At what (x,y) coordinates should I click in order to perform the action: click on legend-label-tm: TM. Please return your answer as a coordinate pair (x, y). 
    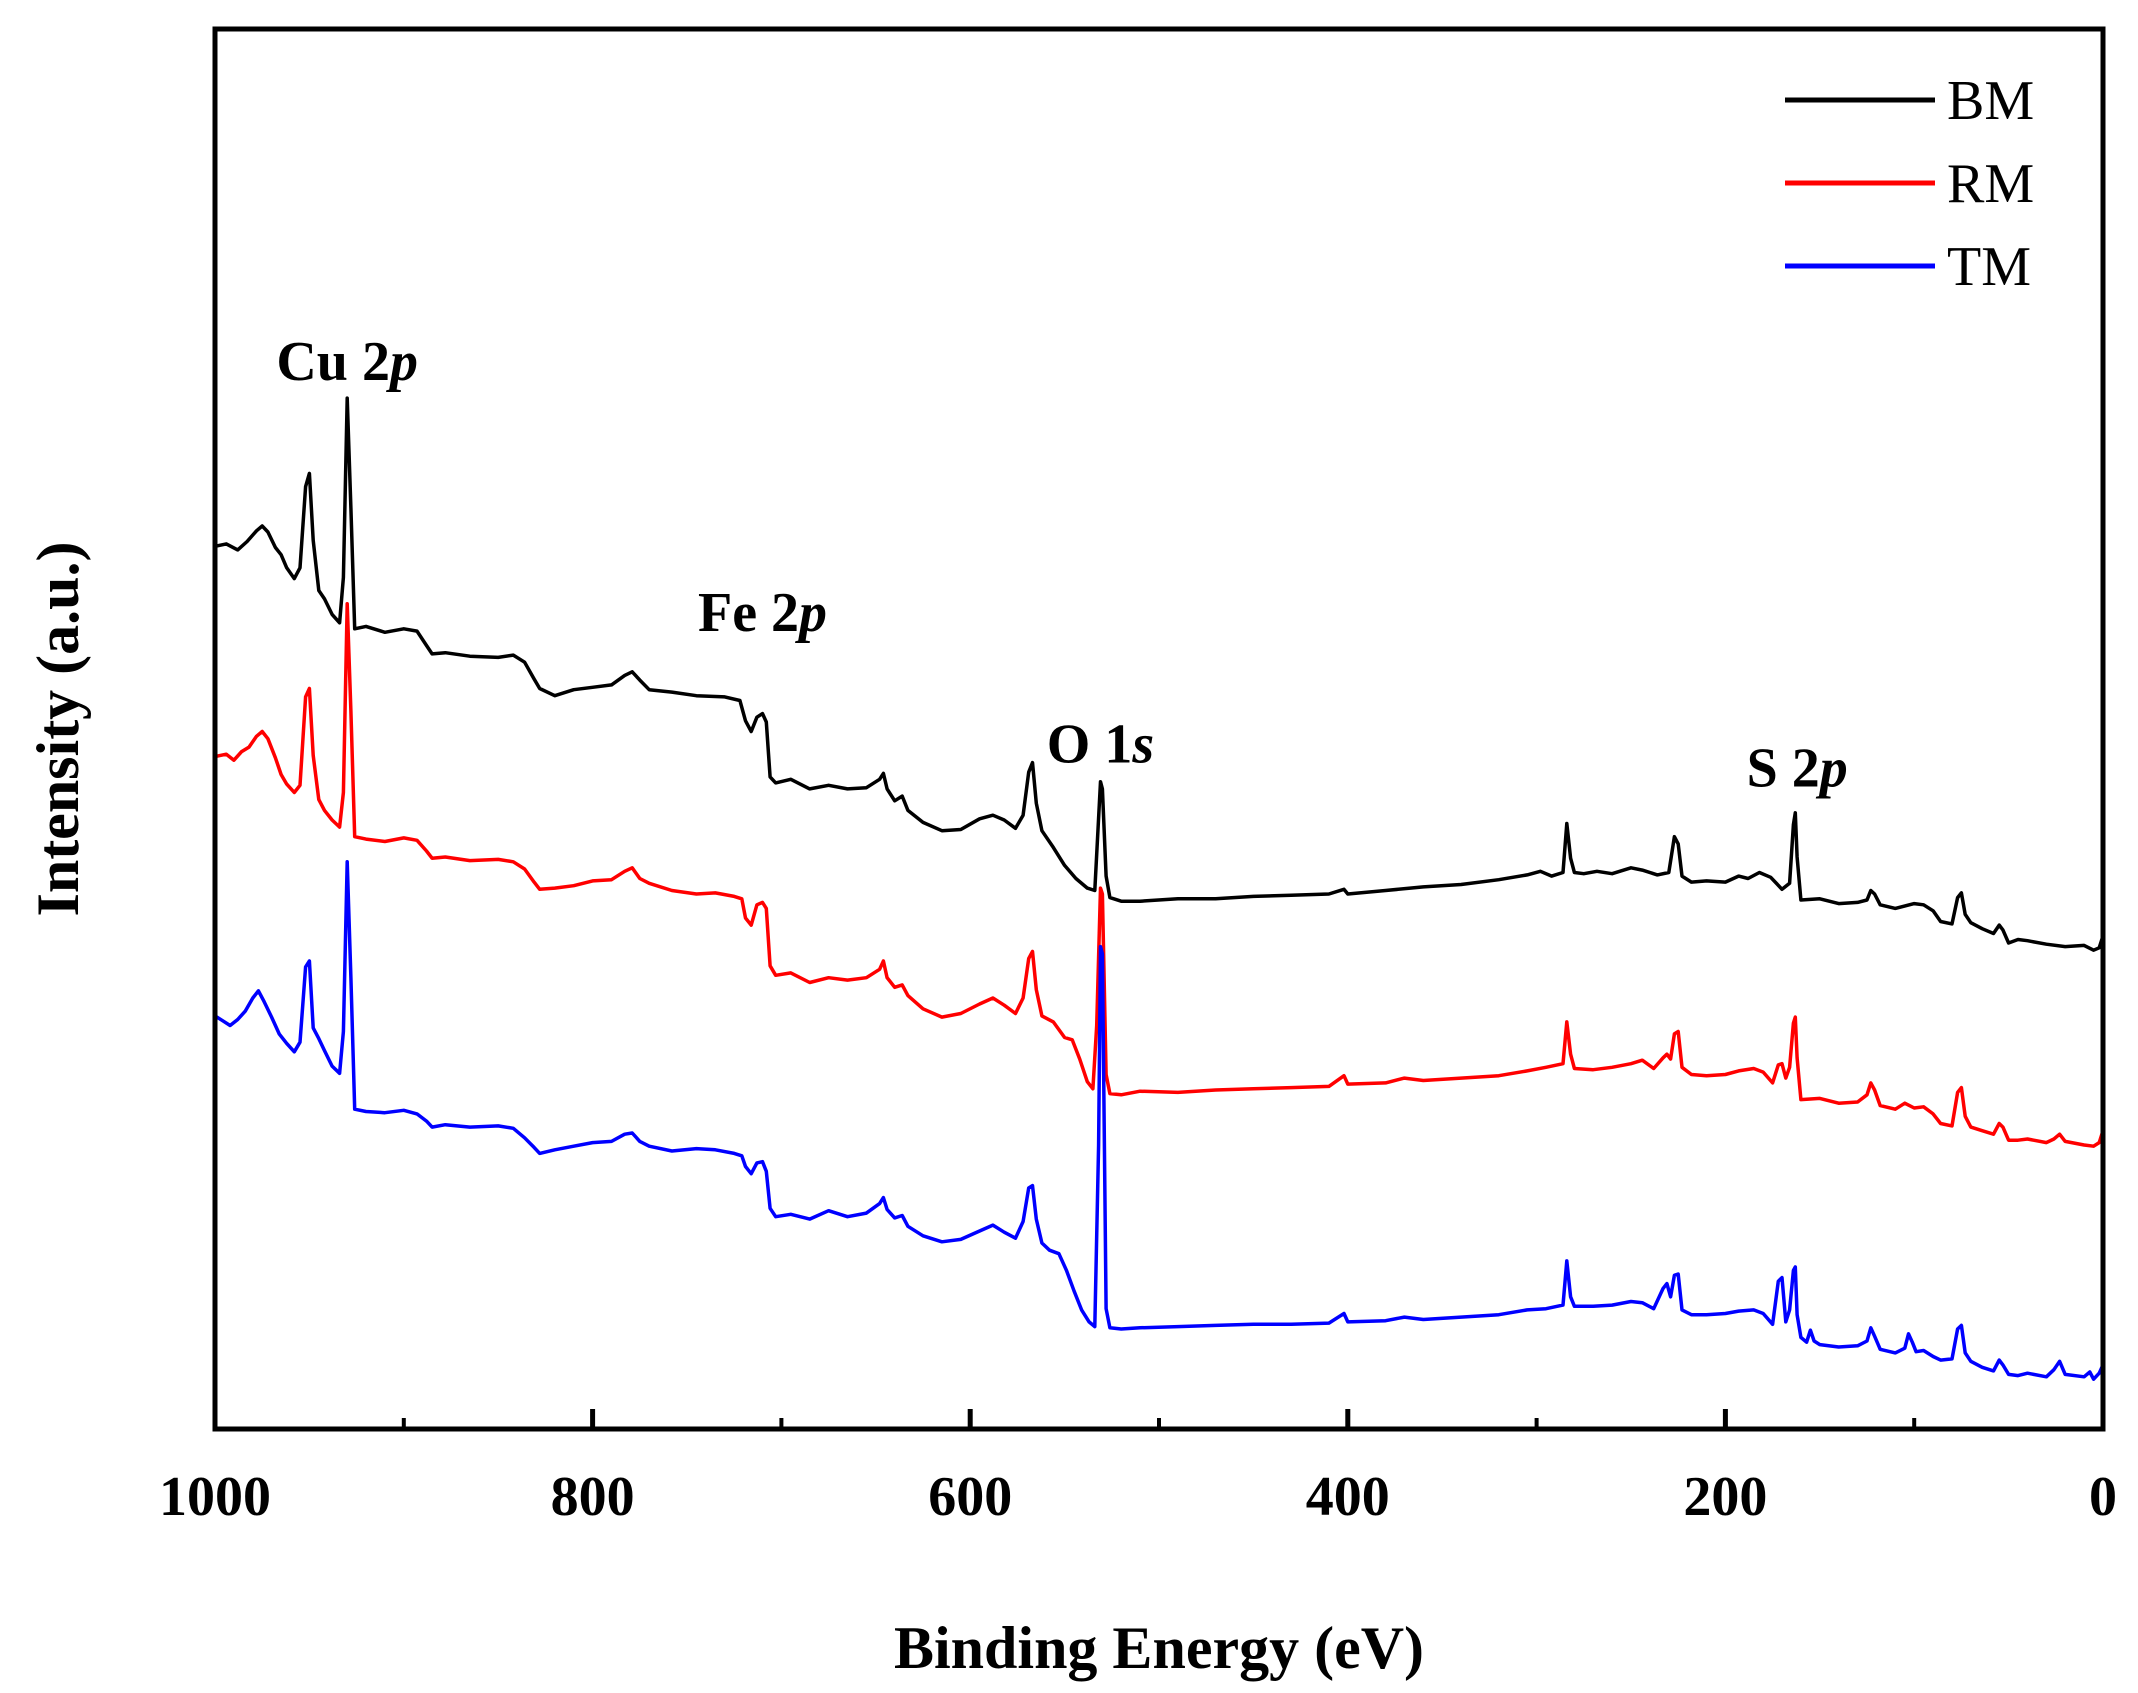
    Looking at the image, I should click on (1989, 267).